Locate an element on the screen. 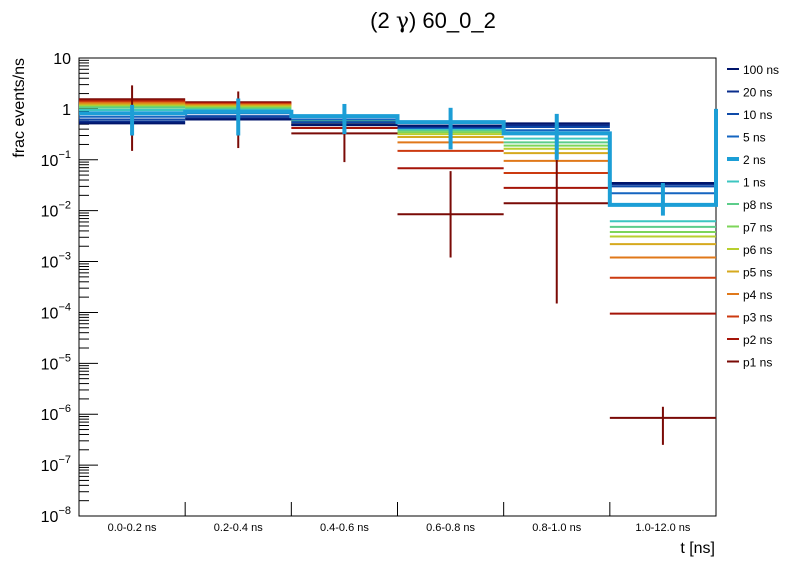  y-tick-label: 10⁻³ is located at coordinates (56, 261).